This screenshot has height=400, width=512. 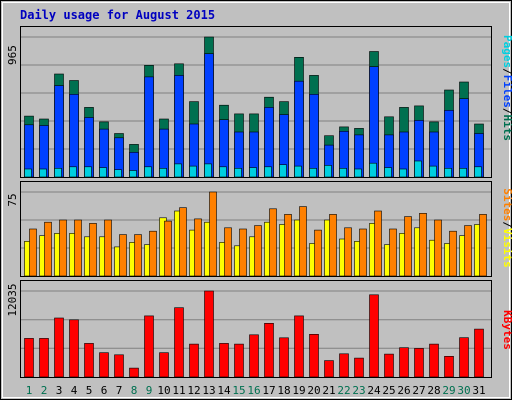 I want to click on x-tick-label: 4, so click(x=74, y=390).